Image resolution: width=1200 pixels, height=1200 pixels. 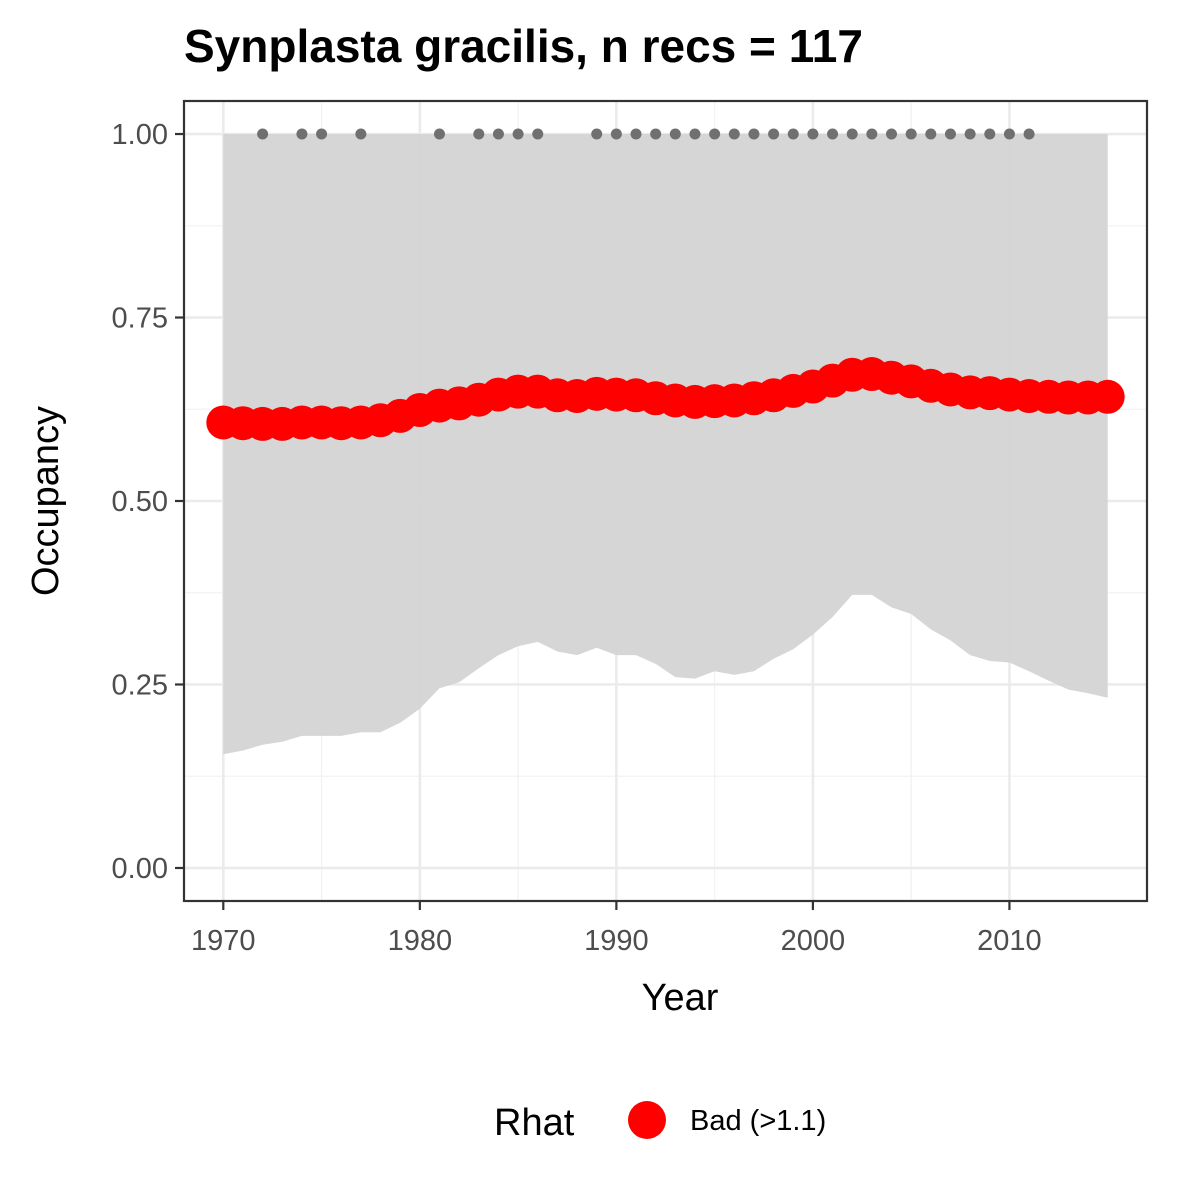 What do you see at coordinates (46, 501) in the screenshot?
I see `y-axis-title: Occupancy` at bounding box center [46, 501].